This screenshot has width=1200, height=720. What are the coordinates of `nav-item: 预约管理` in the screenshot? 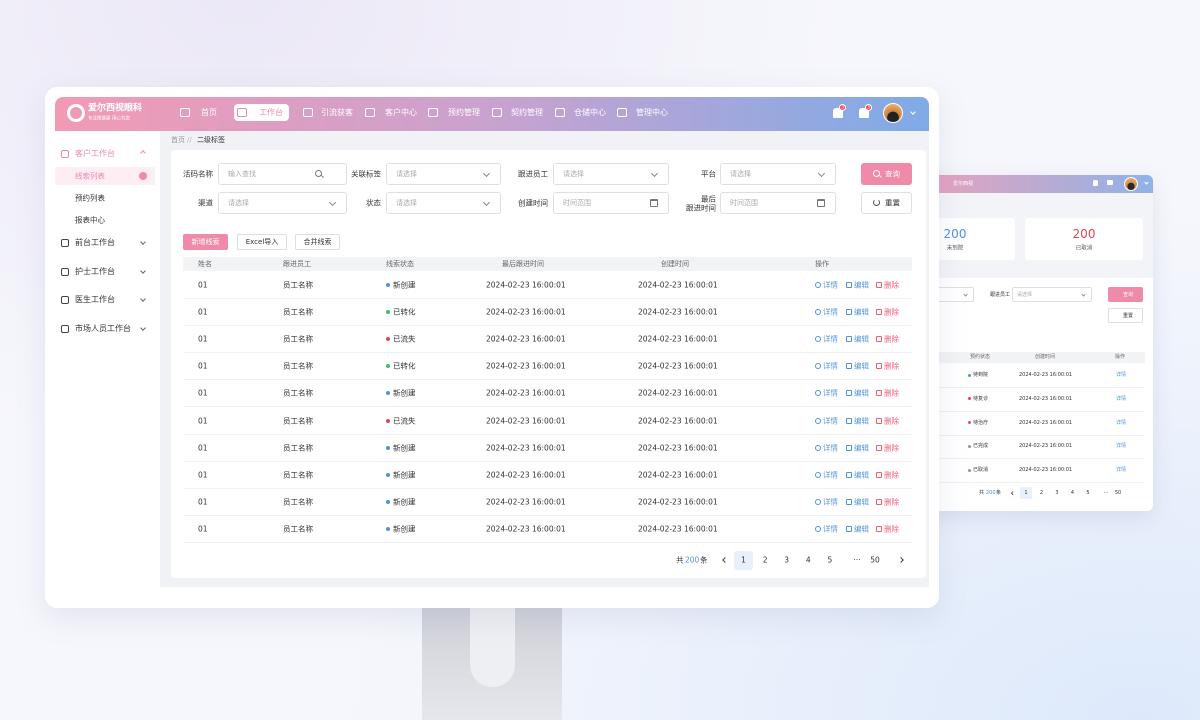 It's located at (464, 113).